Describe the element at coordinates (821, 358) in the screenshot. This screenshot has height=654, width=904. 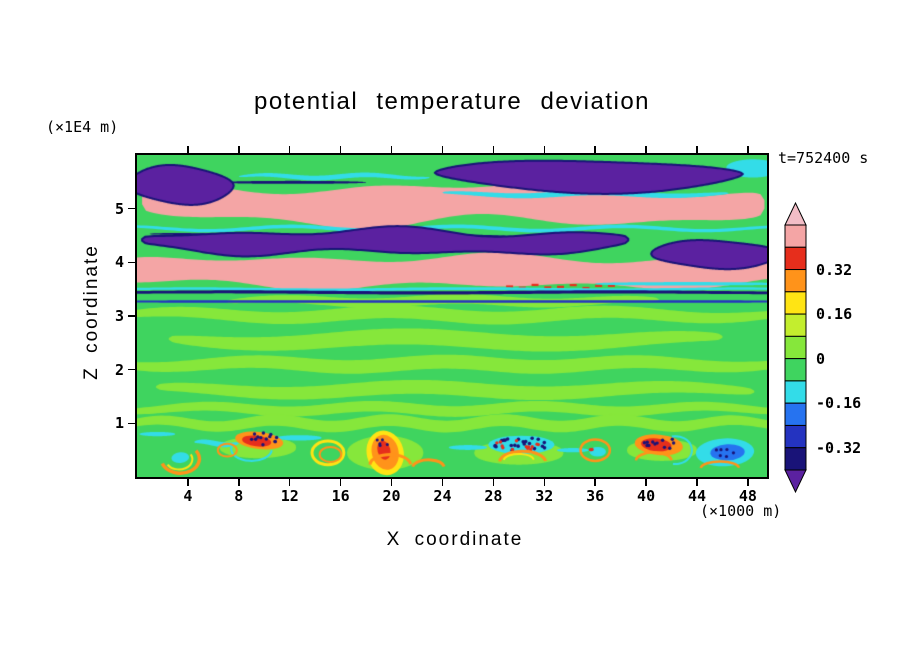
I see `colorbar-label: 0` at that location.